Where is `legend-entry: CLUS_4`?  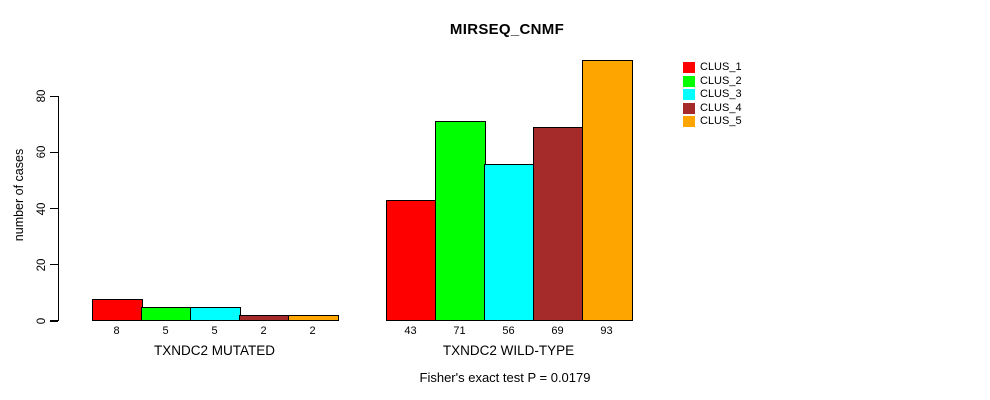
legend-entry: CLUS_4 is located at coordinates (712, 109).